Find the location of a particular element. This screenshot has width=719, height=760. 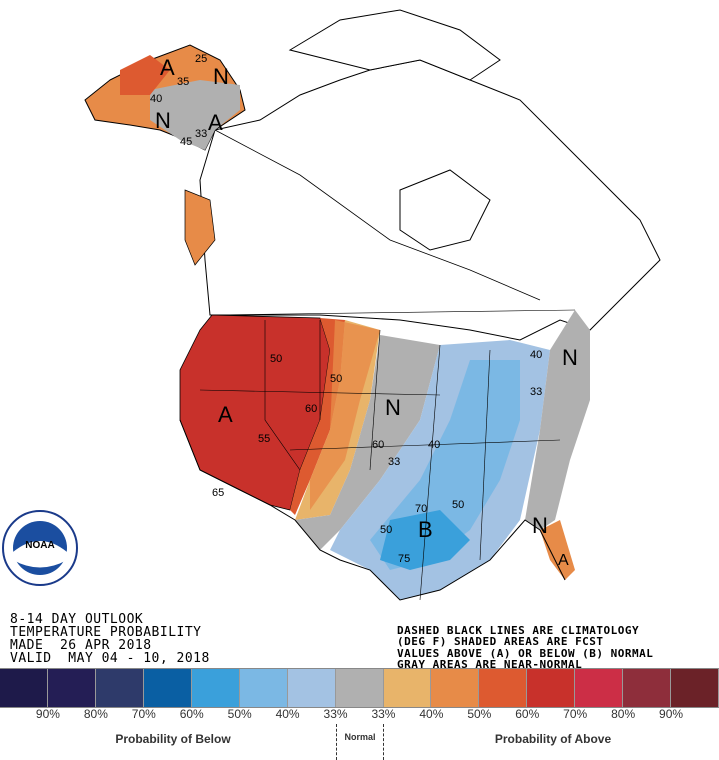

florida-above-region is located at coordinates (557, 550).